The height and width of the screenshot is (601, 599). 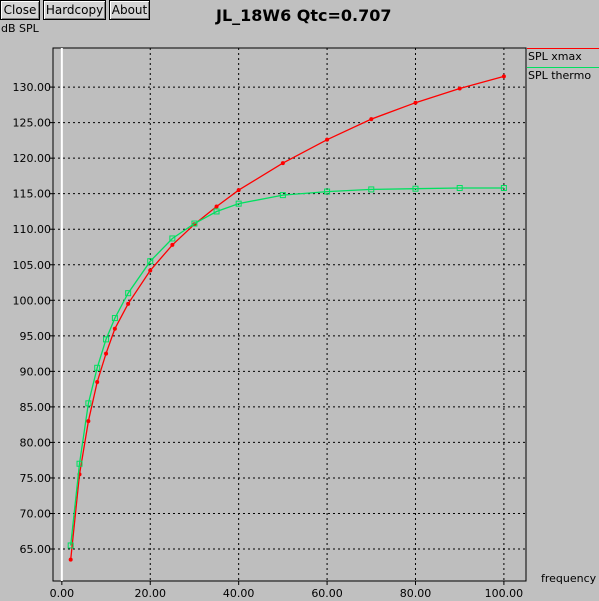 What do you see at coordinates (129, 10) in the screenshot?
I see `about-button: About` at bounding box center [129, 10].